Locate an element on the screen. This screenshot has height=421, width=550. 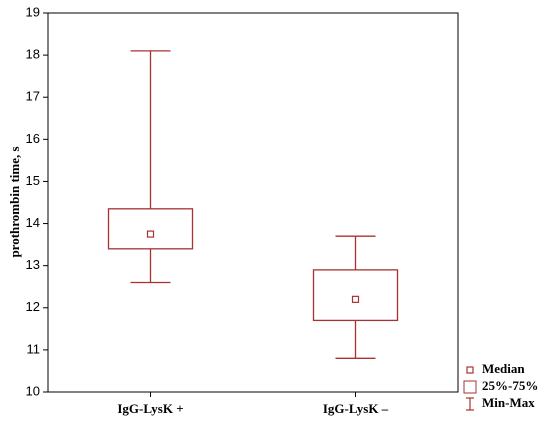
y-tick-label: 16 is located at coordinates (33, 138).